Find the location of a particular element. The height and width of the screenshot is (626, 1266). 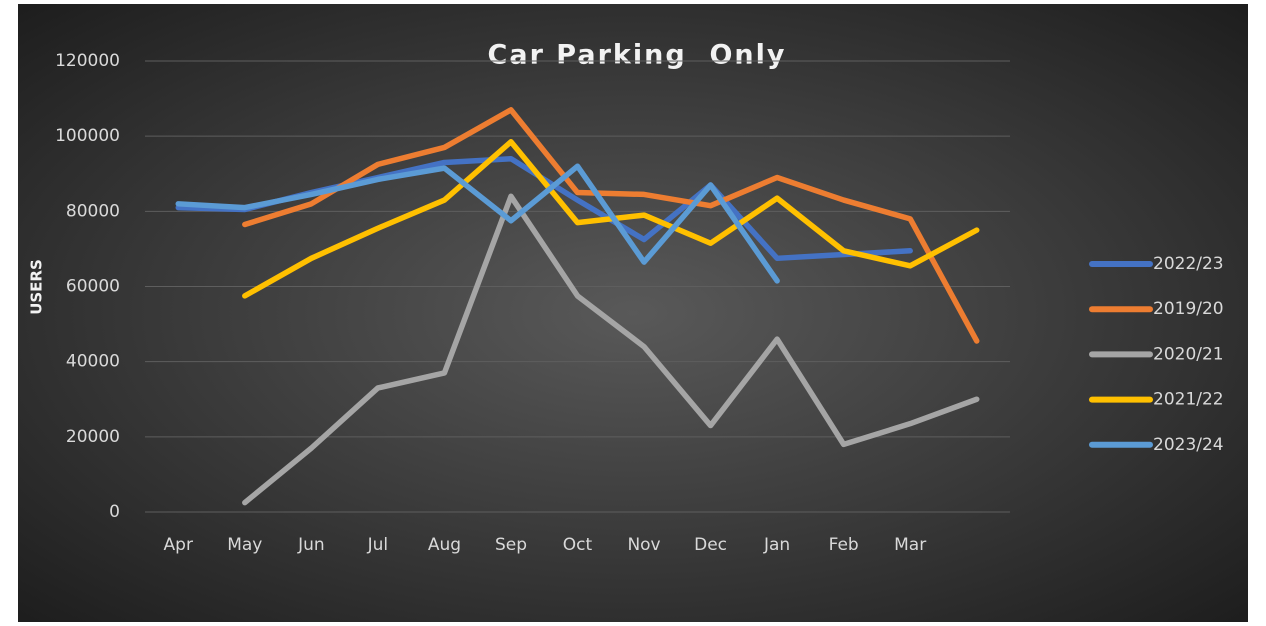

y-tick-label: 40000 is located at coordinates (93, 362).